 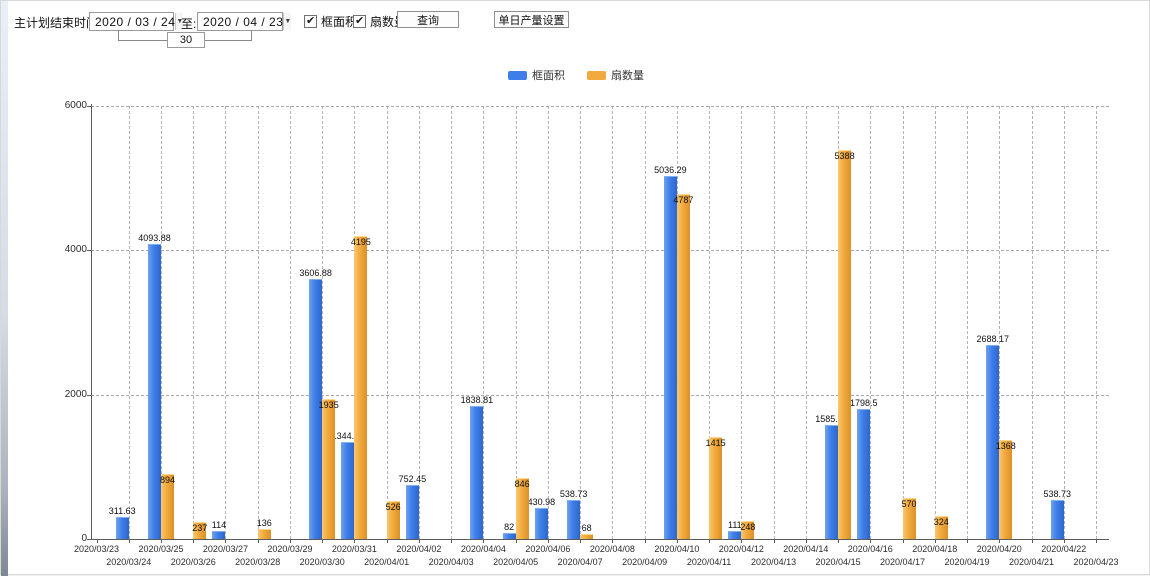 What do you see at coordinates (193, 562) in the screenshot?
I see `x-axis-tick-label: 2020/03/26` at bounding box center [193, 562].